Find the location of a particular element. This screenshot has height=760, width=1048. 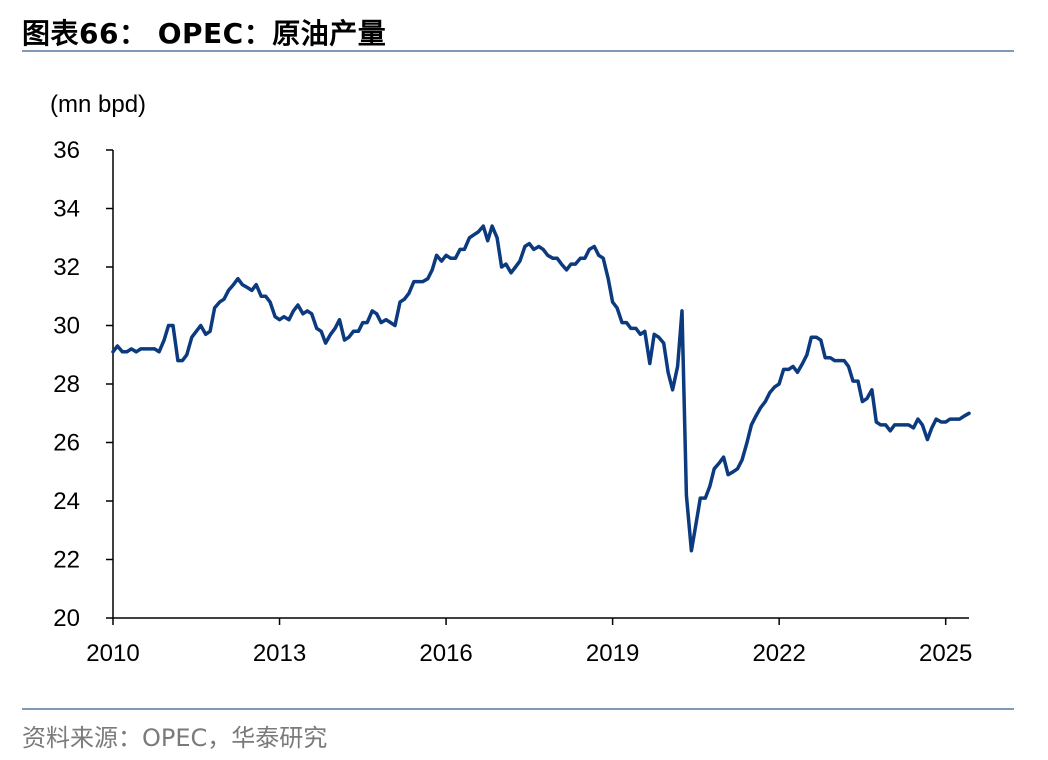

y-tick-label: 20 is located at coordinates (66, 618).